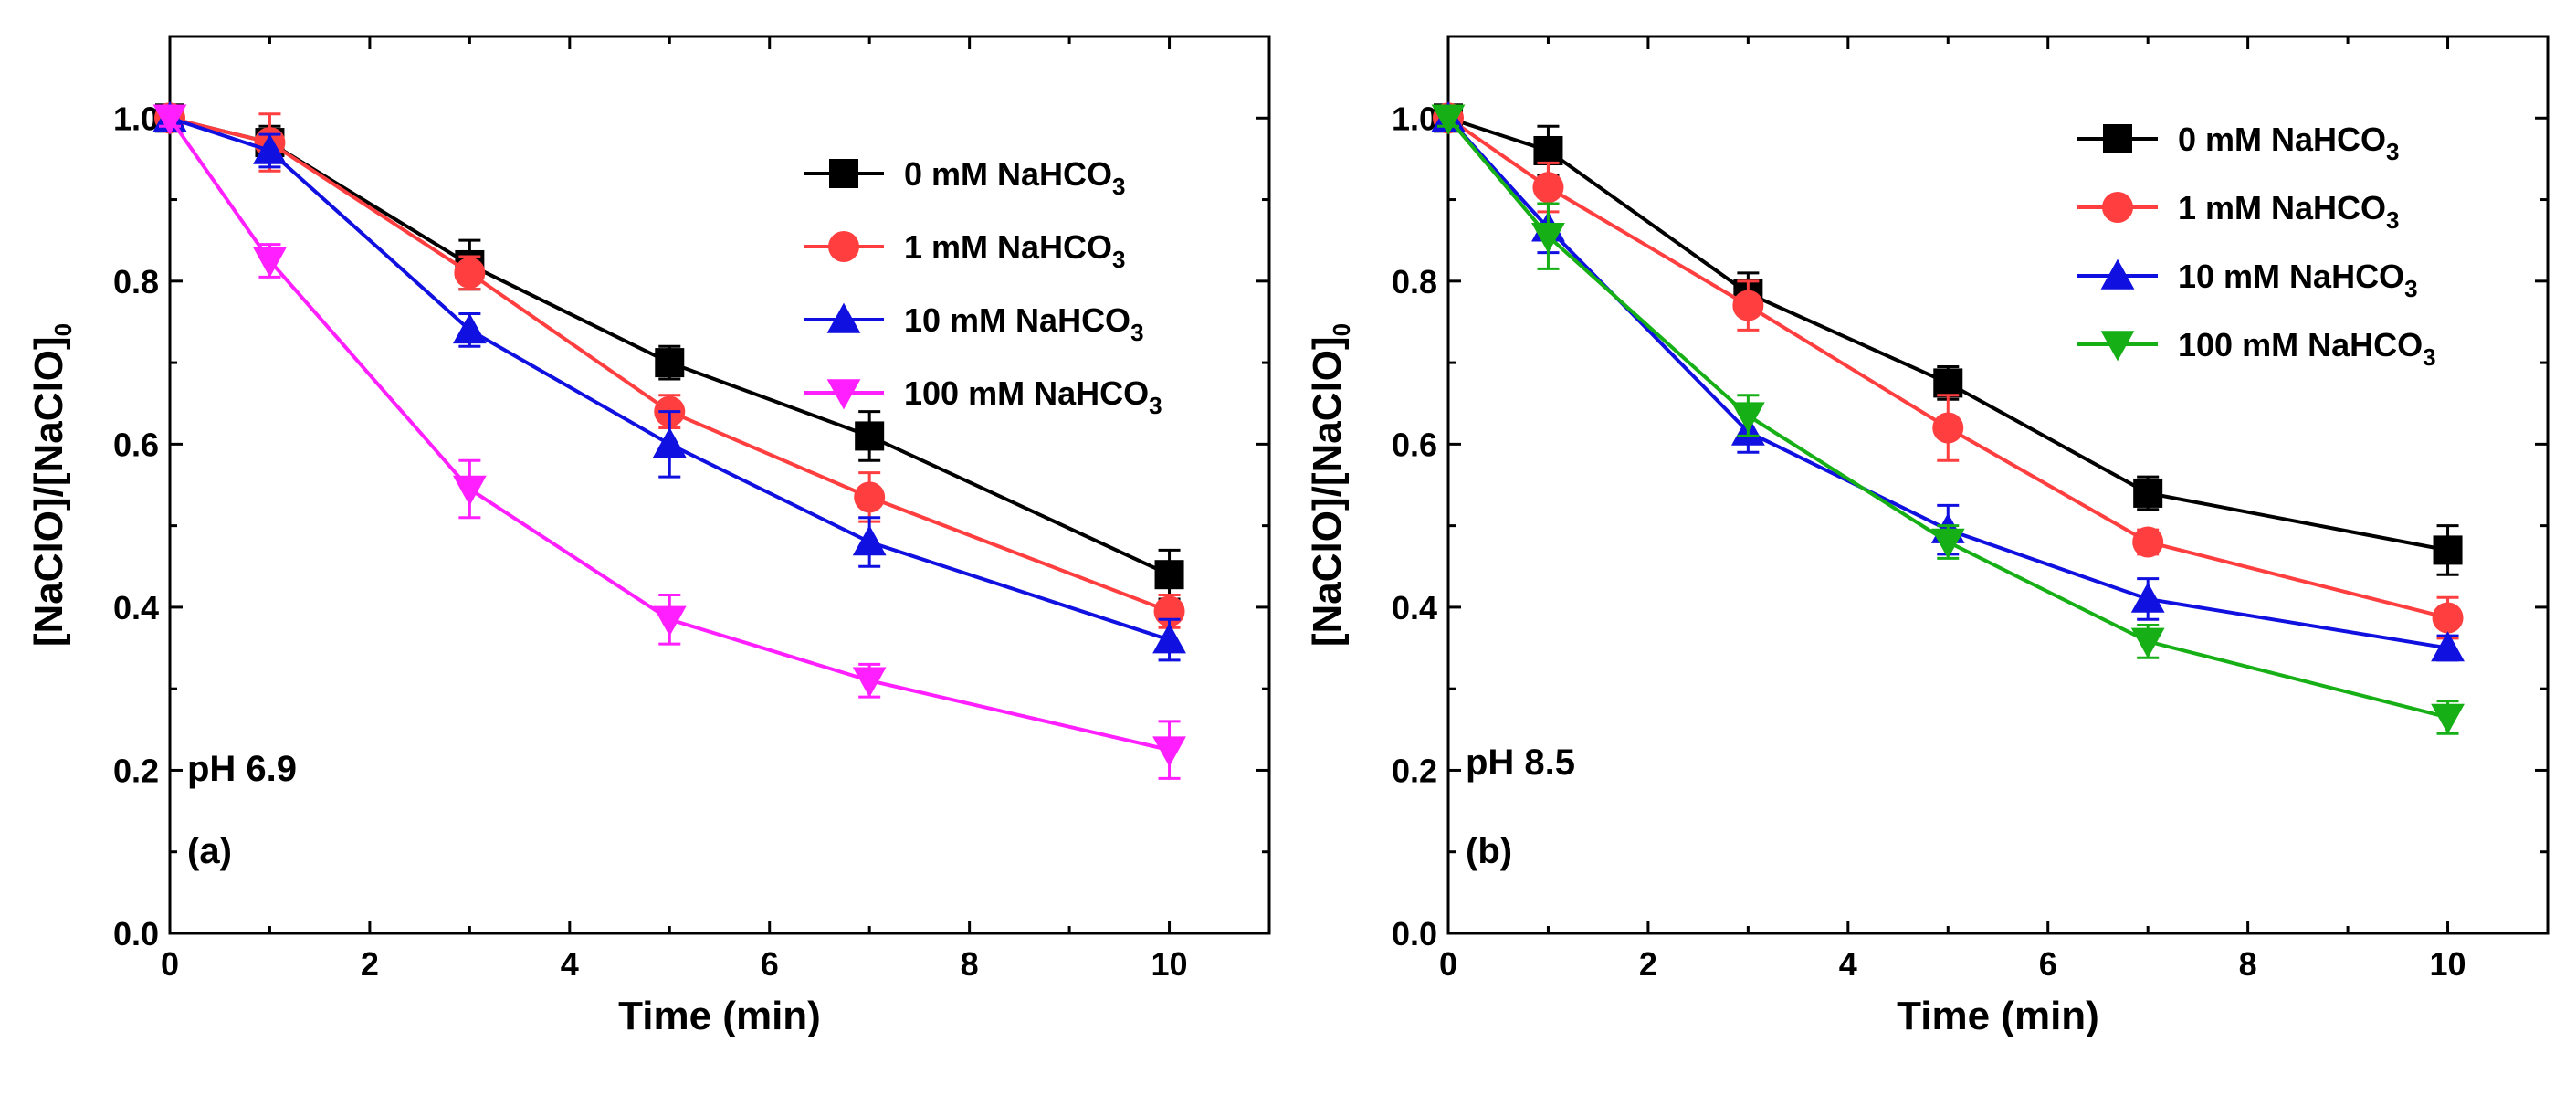 The height and width of the screenshot is (1095, 2576). What do you see at coordinates (209, 851) in the screenshot?
I see `panel-label: (a)` at bounding box center [209, 851].